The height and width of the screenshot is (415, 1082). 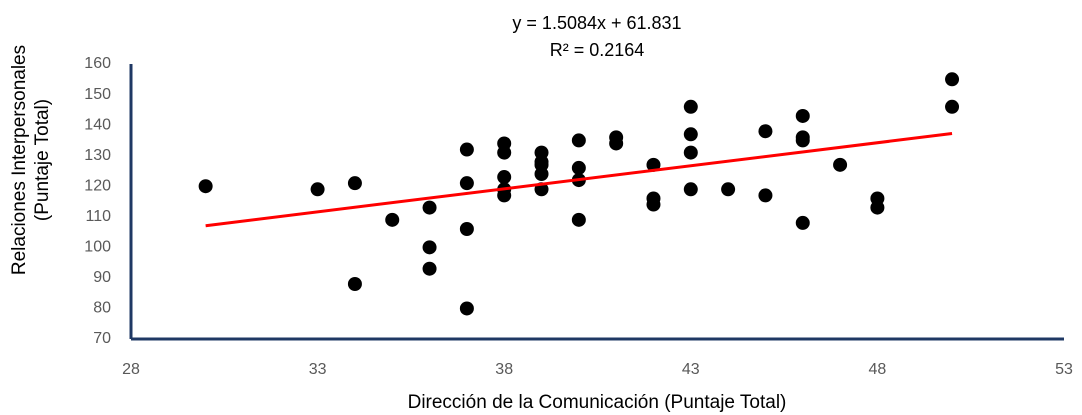 I want to click on y-axis-title: Relaciones Interpersonales, so click(x=19, y=160).